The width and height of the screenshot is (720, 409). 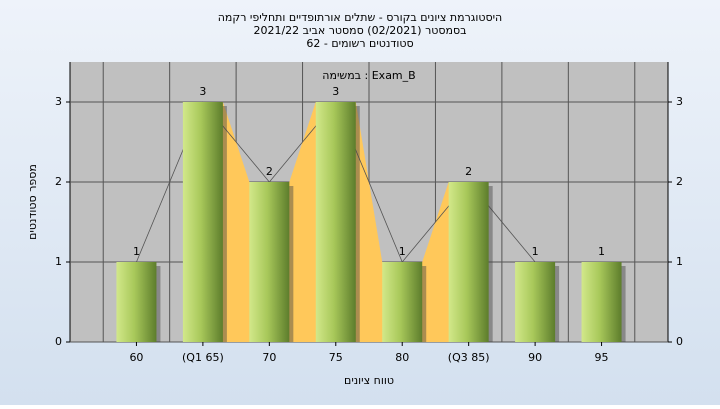 I want to click on x-tick-label: 60, so click(x=136, y=357).